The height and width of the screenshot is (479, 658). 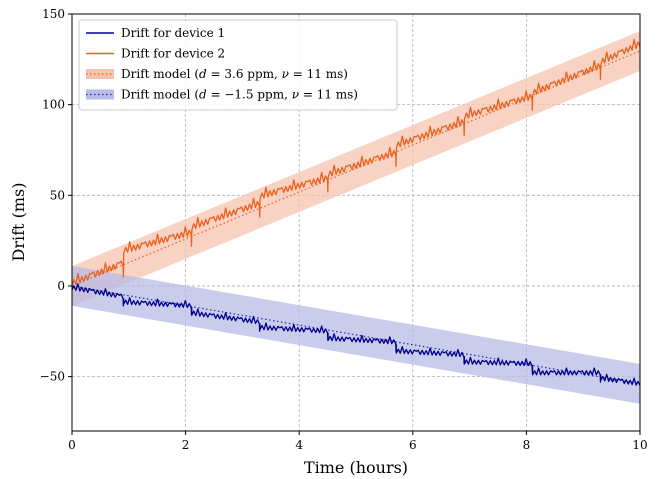 What do you see at coordinates (186, 445) in the screenshot?
I see `x-tick-label: 2` at bounding box center [186, 445].